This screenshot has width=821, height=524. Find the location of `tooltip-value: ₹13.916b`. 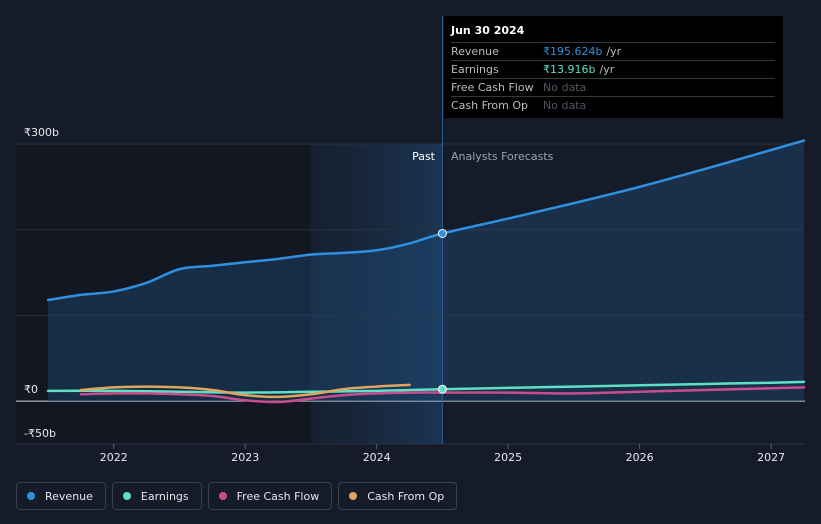

tooltip-value: ₹13.916b is located at coordinates (569, 69).